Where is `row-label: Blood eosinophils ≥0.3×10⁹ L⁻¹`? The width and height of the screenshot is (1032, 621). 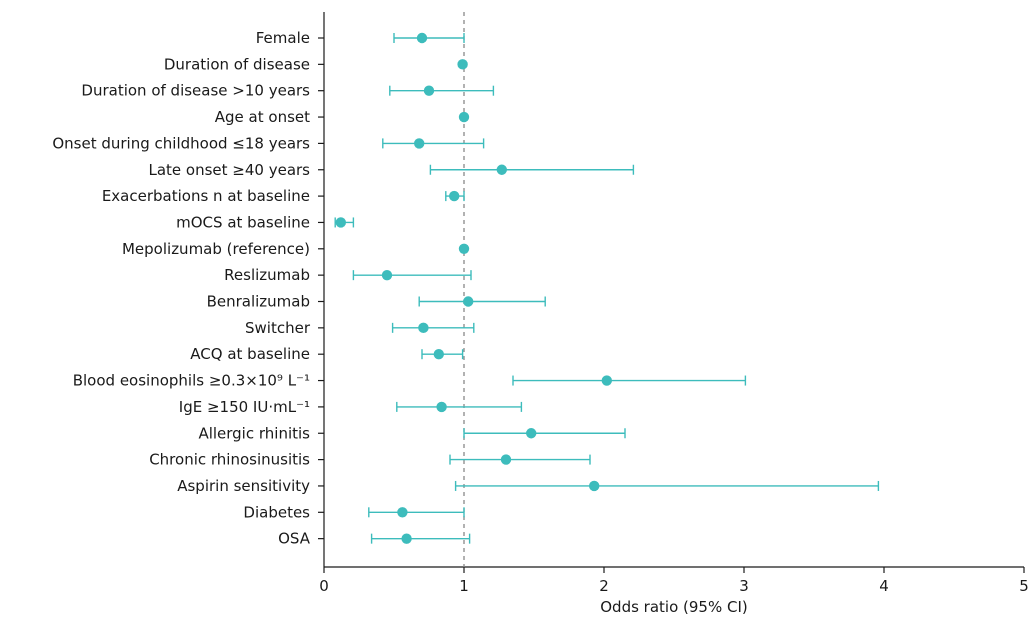
row-label: Blood eosinophils ≥0.3×10⁹ L⁻¹ is located at coordinates (191, 381).